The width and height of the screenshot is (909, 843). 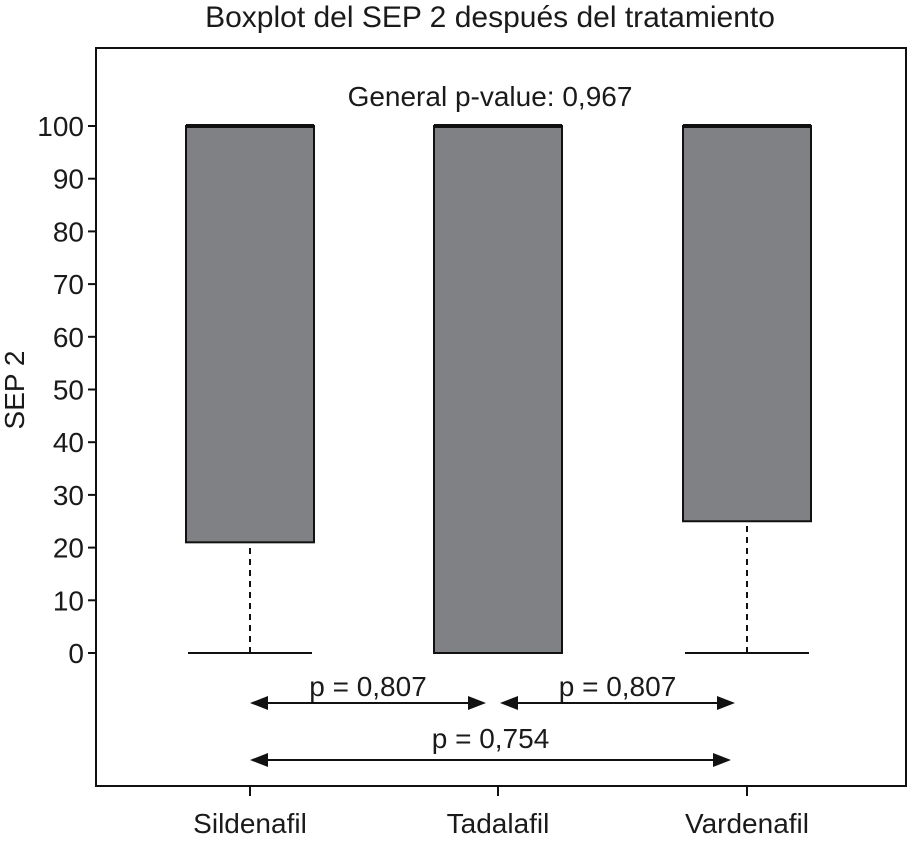 What do you see at coordinates (68, 284) in the screenshot?
I see `y-tick-label: 70` at bounding box center [68, 284].